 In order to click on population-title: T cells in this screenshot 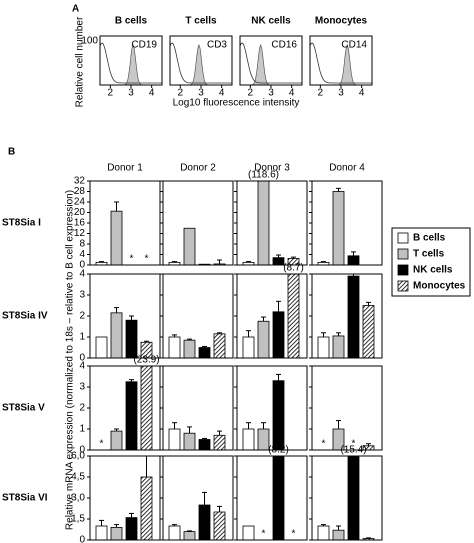, I will do `click(201, 21)`.